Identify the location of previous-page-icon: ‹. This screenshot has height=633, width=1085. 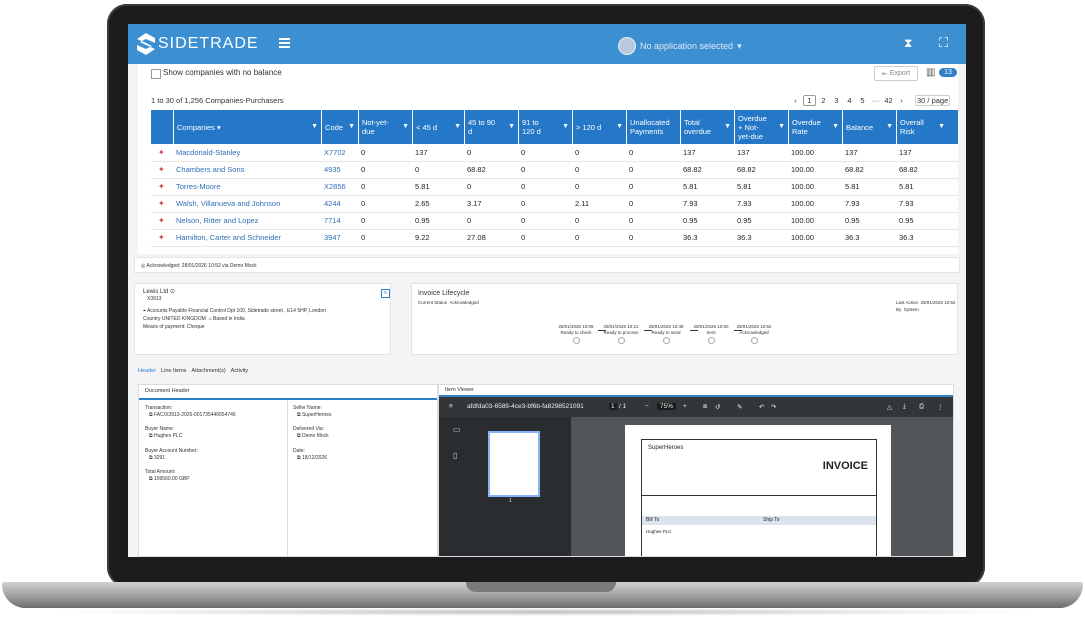
(795, 100).